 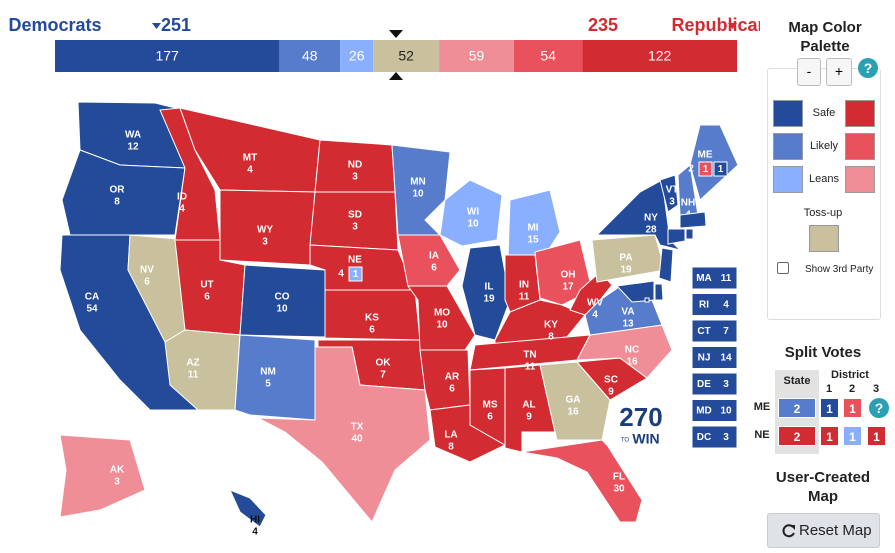 I want to click on reset-label: Reset Map, so click(x=835, y=530).